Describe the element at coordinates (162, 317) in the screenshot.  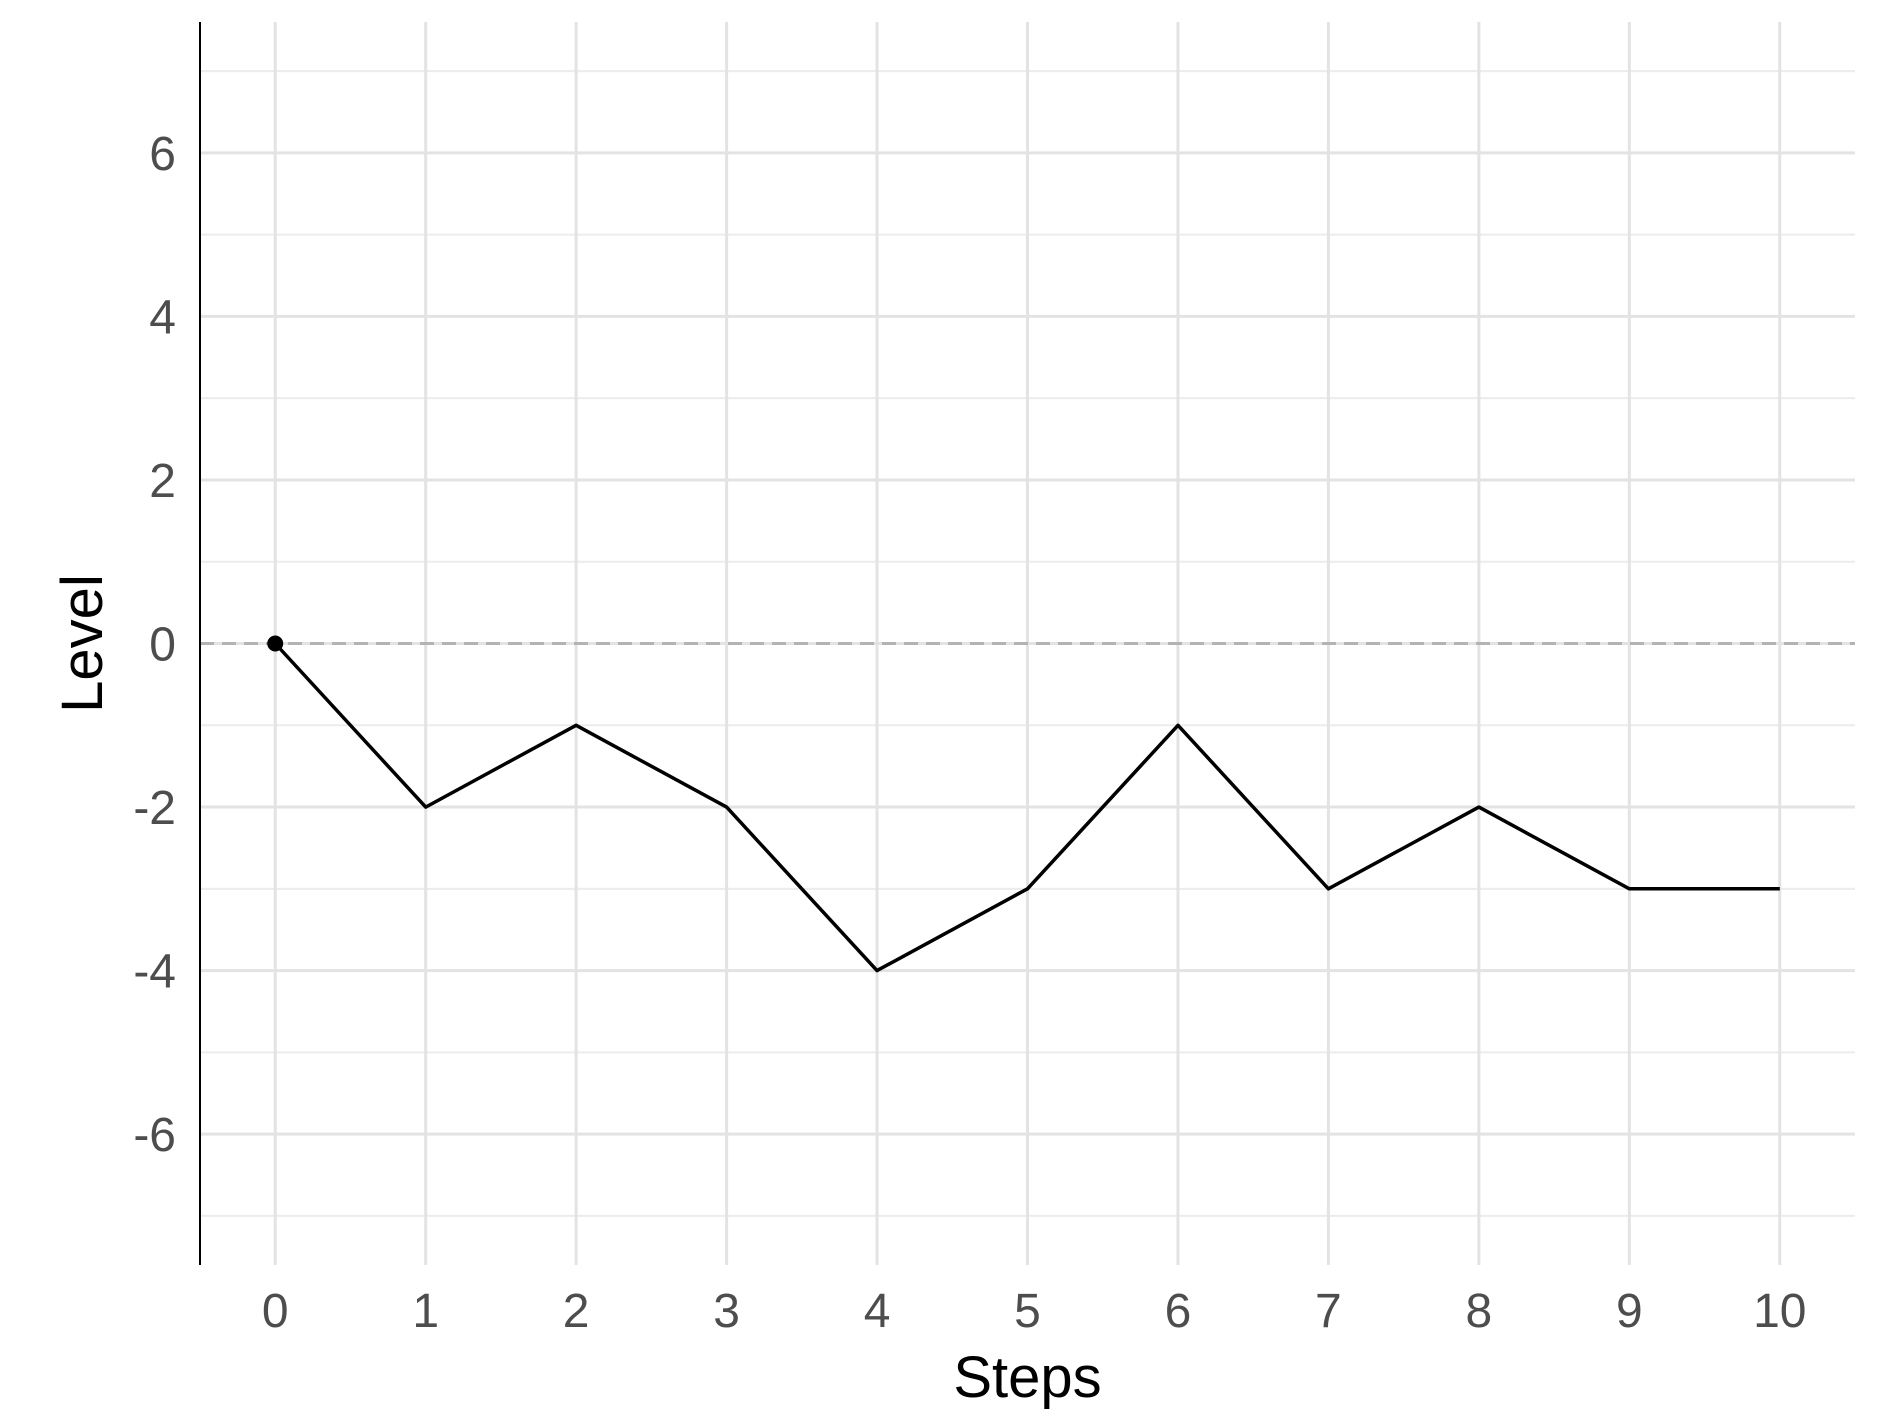
I see `y-tick-label: 4` at that location.